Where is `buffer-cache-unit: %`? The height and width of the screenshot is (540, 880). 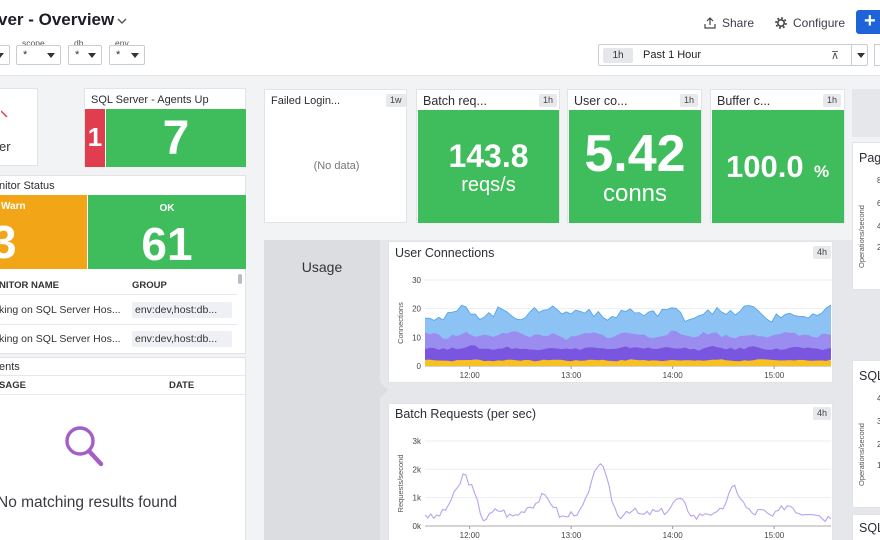
buffer-cache-unit: % is located at coordinates (822, 171).